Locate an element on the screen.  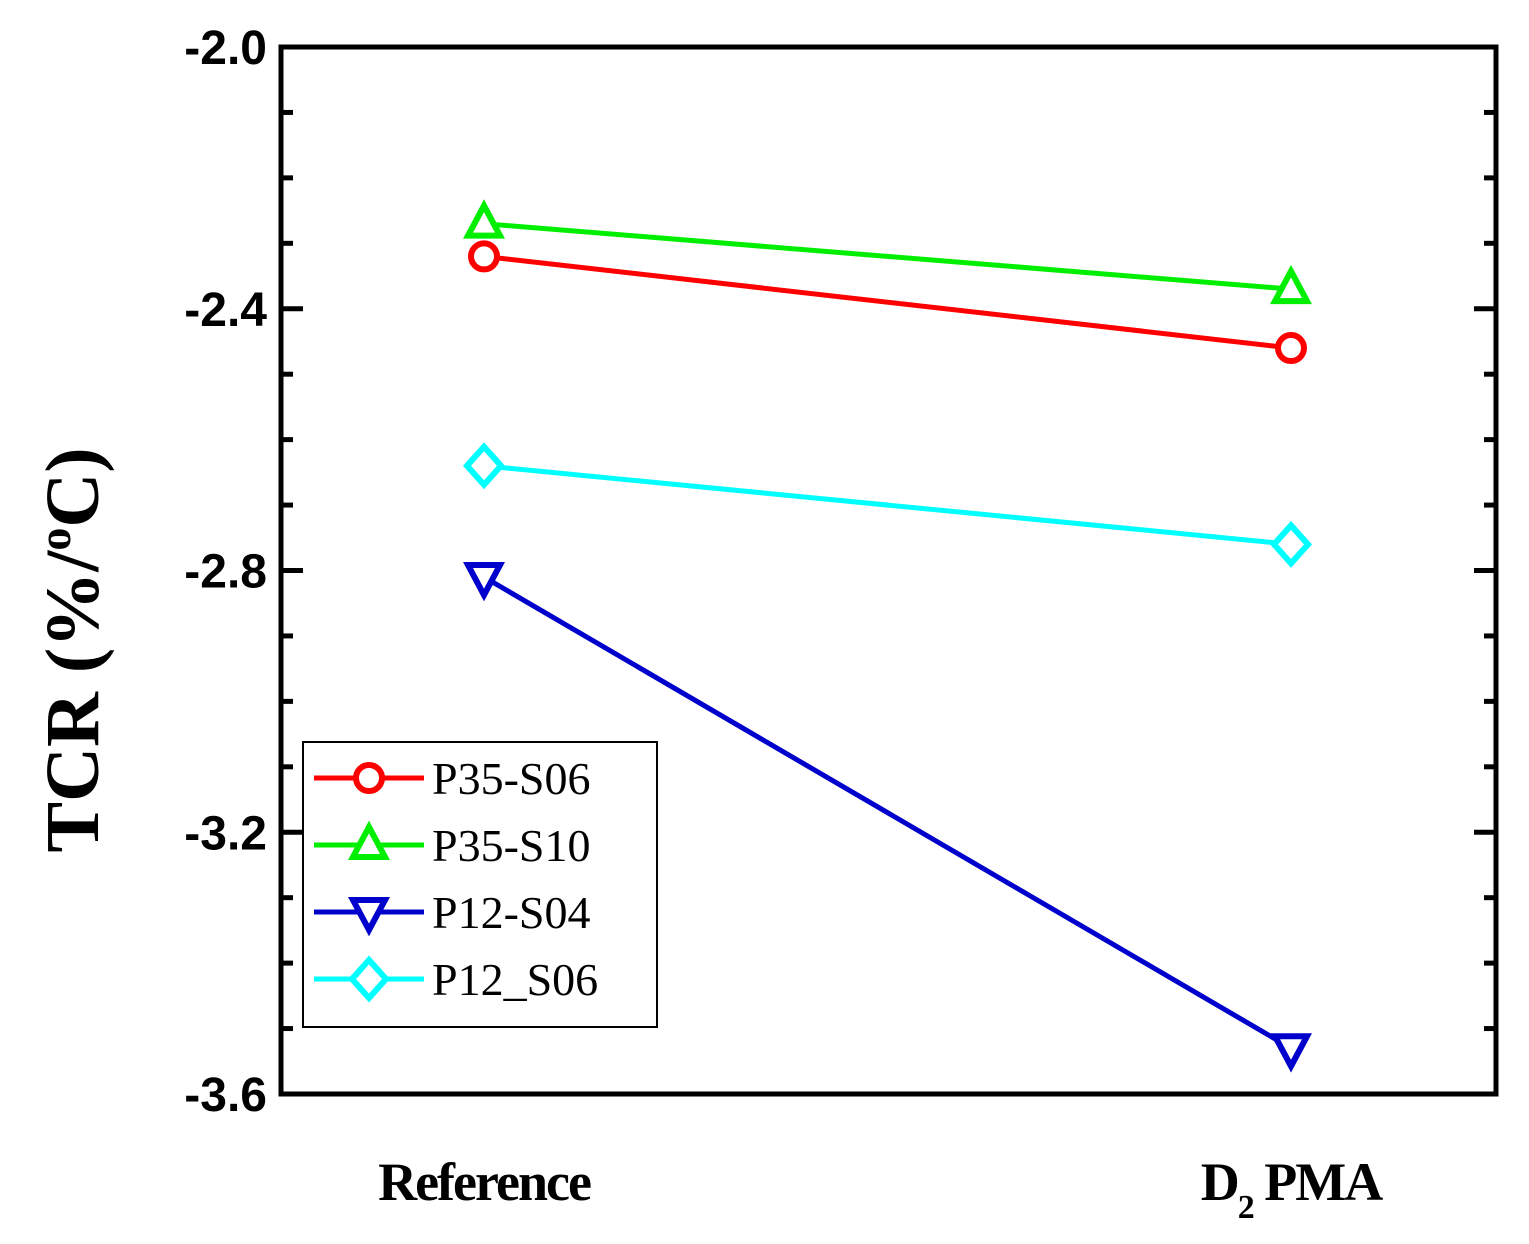
category-labels: Reference D2 PMA is located at coordinates (881, 1189).